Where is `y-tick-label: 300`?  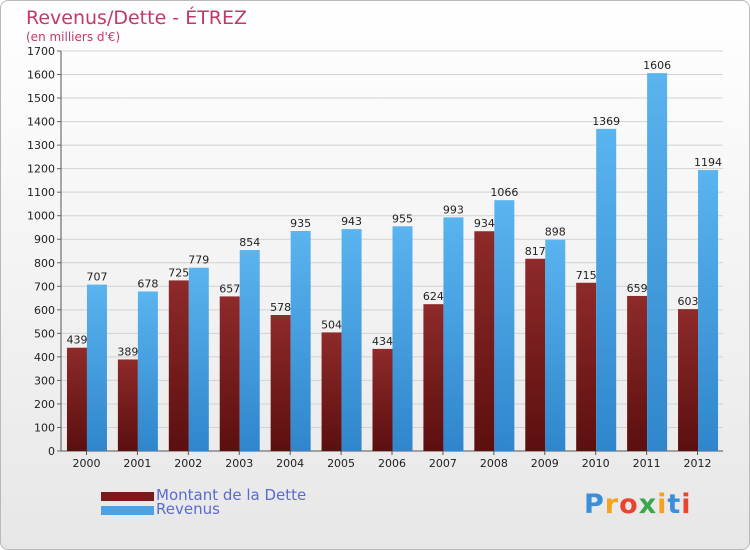
y-tick-label: 300 is located at coordinates (44, 380).